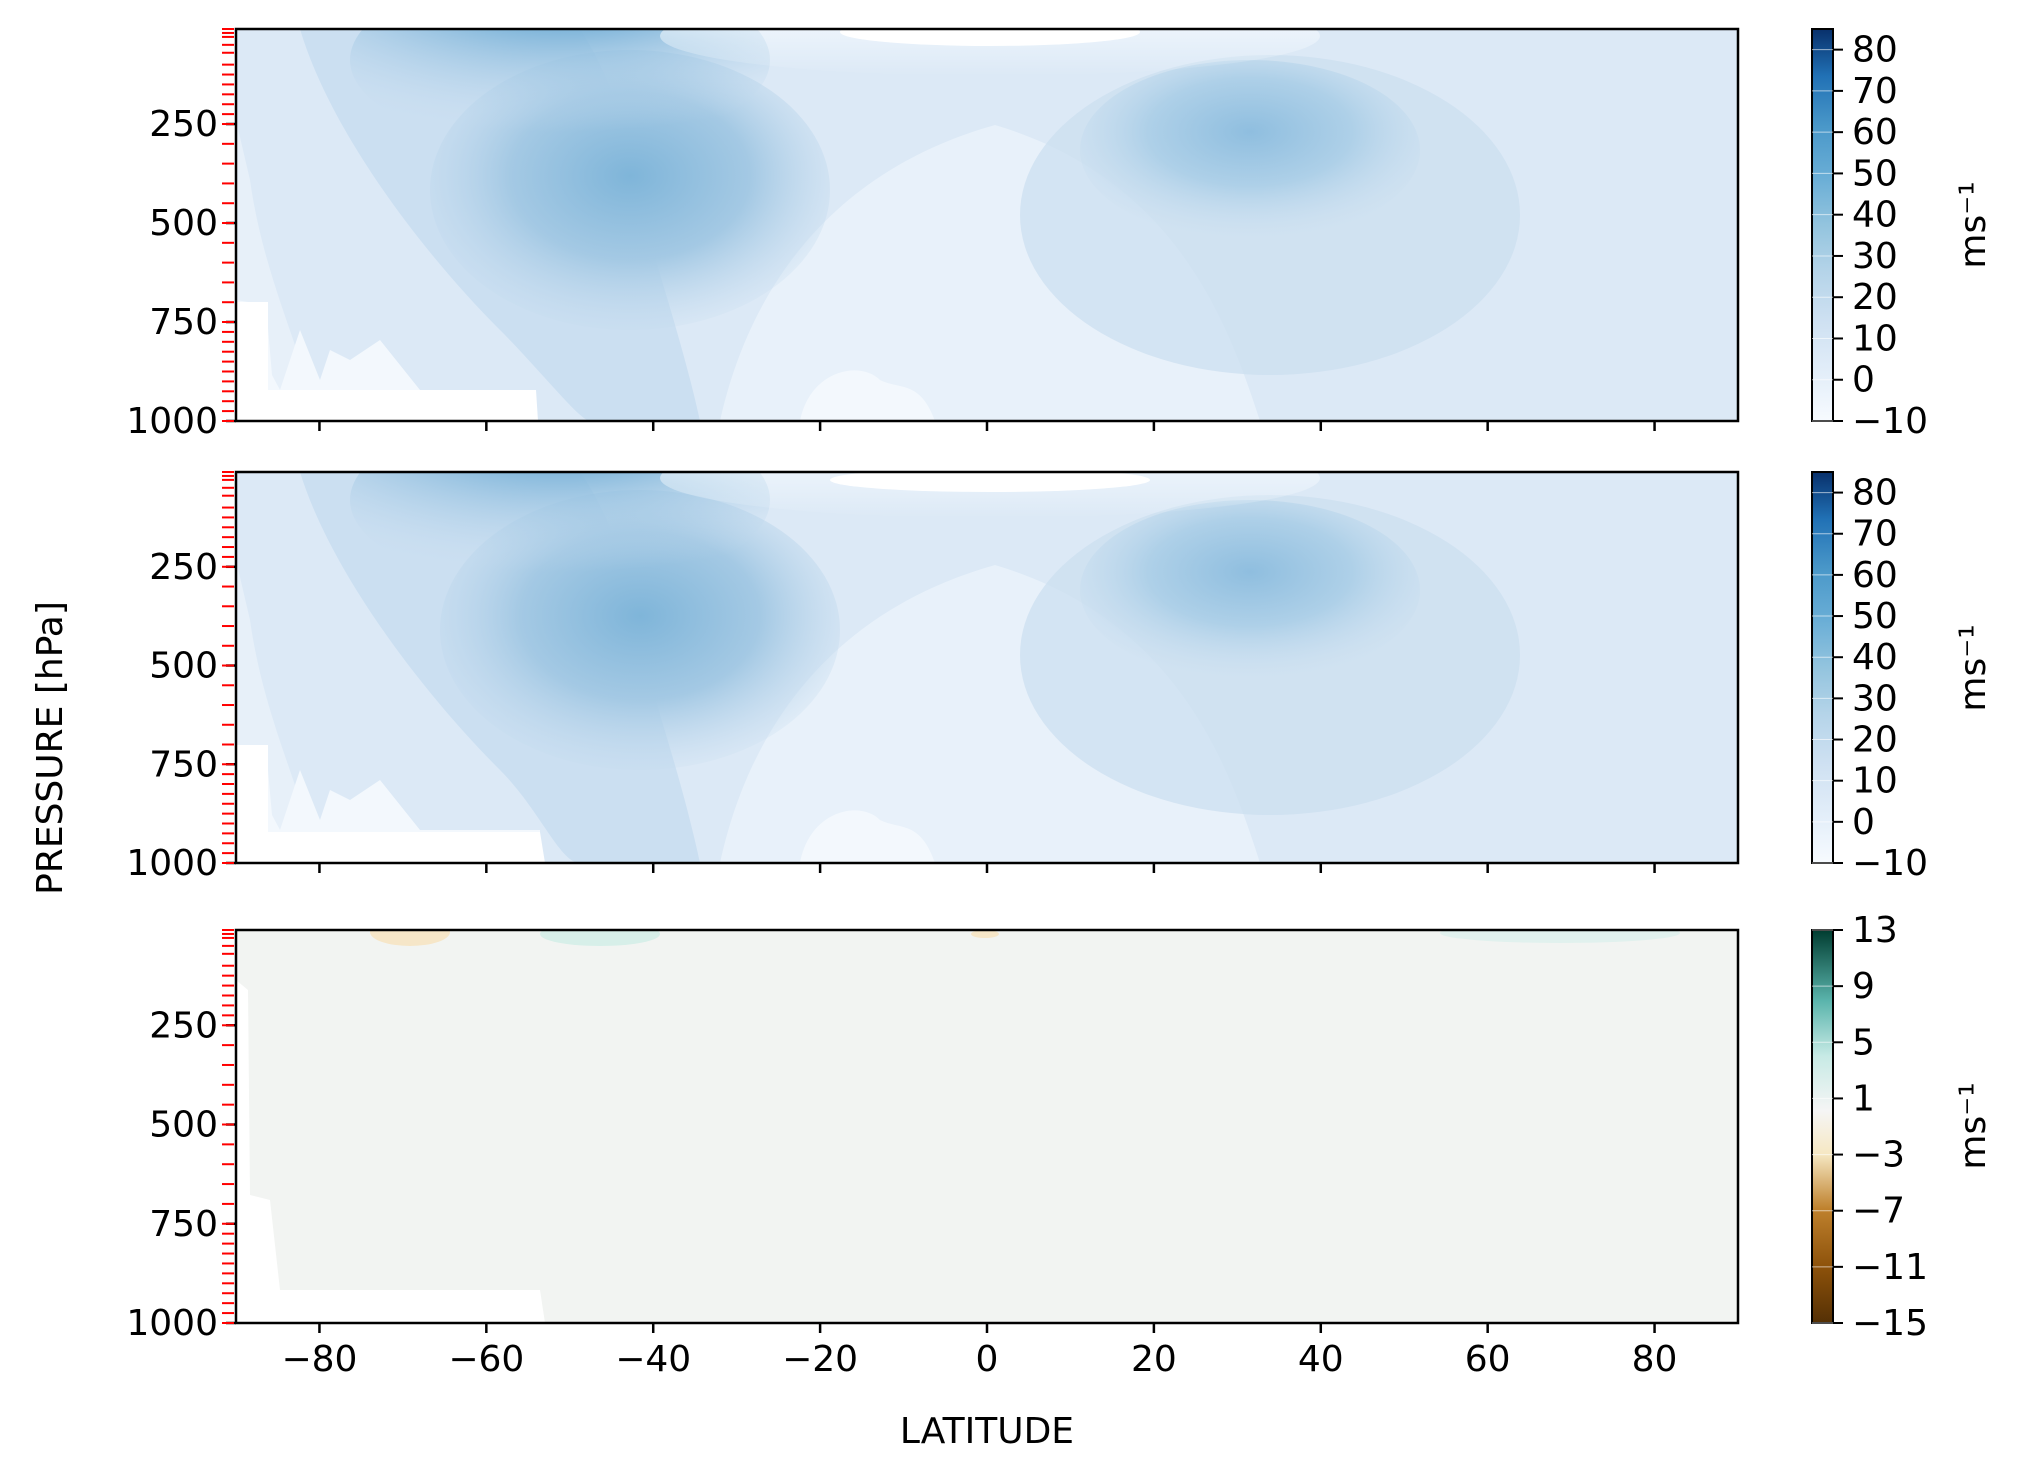 Image resolution: width=2021 pixels, height=1474 pixels. Describe the element at coordinates (1973, 1125) in the screenshot. I see `colorbar-bottom-label: ms⁻¹` at that location.